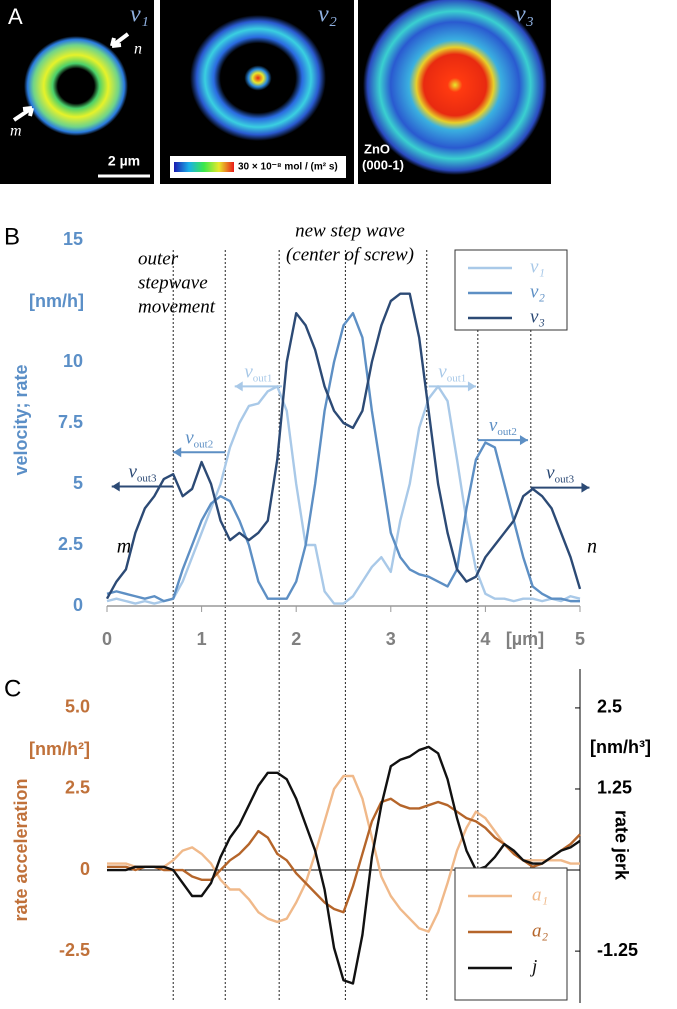 This screenshot has height=1009, width=677. What do you see at coordinates (580, 639) in the screenshot?
I see `x-tick-label: 5` at bounding box center [580, 639].